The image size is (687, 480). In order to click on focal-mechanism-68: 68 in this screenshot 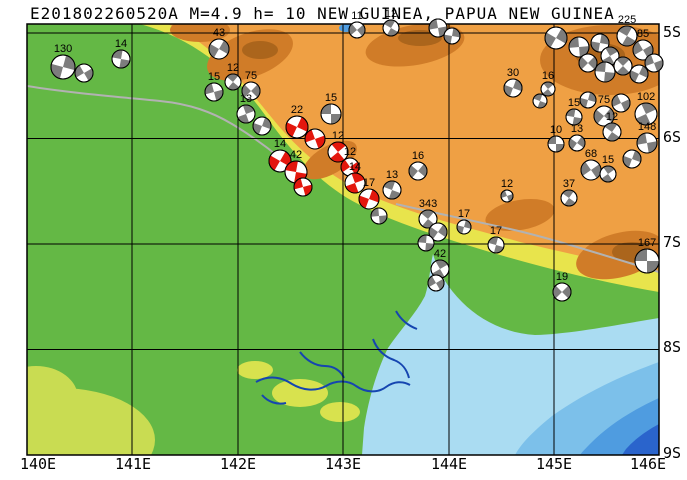, I will do `click(591, 164)`.